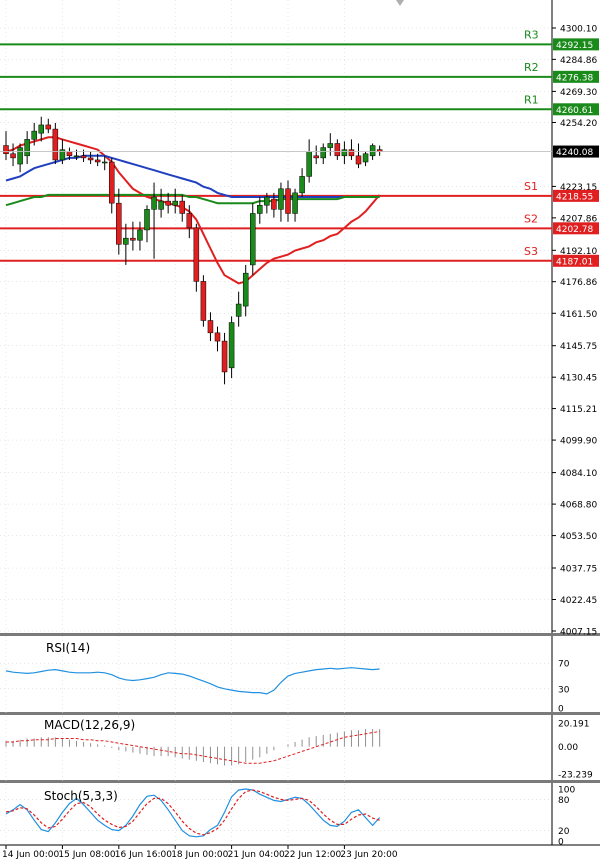 The width and height of the screenshot is (600, 867). Describe the element at coordinates (568, 748) in the screenshot. I see `macd-tick-label: 0.00` at that location.